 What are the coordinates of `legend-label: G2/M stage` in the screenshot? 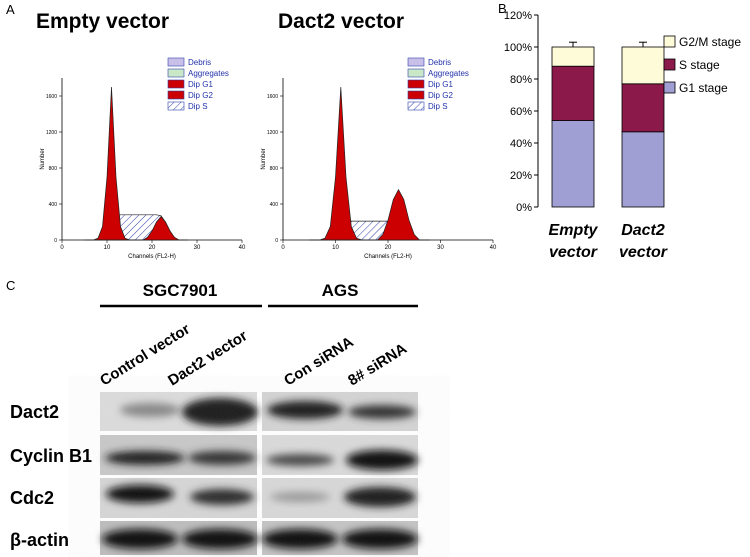 It's located at (710, 42).